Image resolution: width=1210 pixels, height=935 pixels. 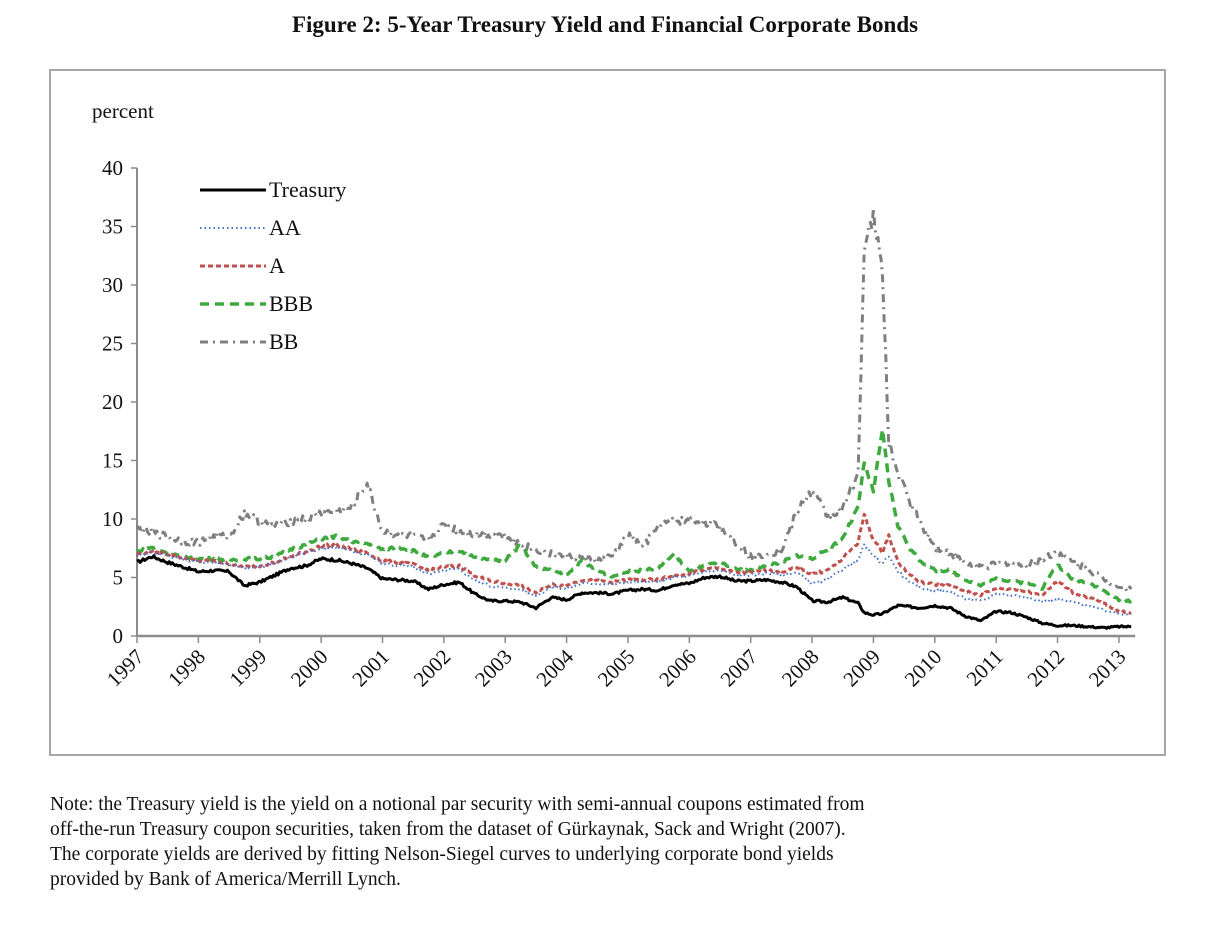 What do you see at coordinates (309, 668) in the screenshot?
I see `x-tick-label: 2000` at bounding box center [309, 668].